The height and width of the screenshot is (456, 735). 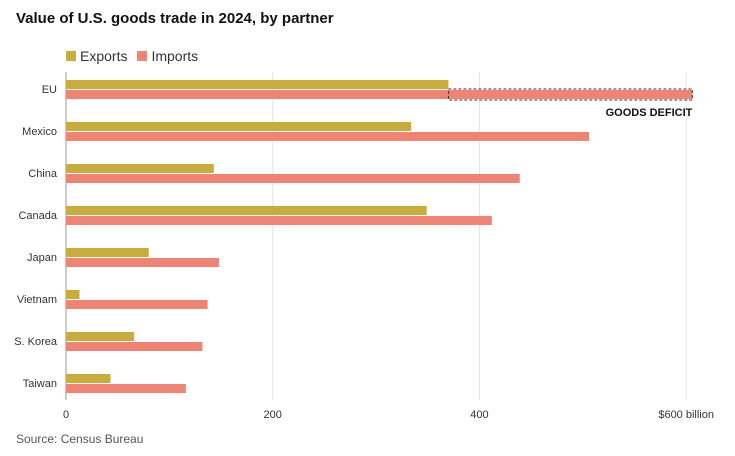 I want to click on bar-exports-japan, so click(x=107, y=252).